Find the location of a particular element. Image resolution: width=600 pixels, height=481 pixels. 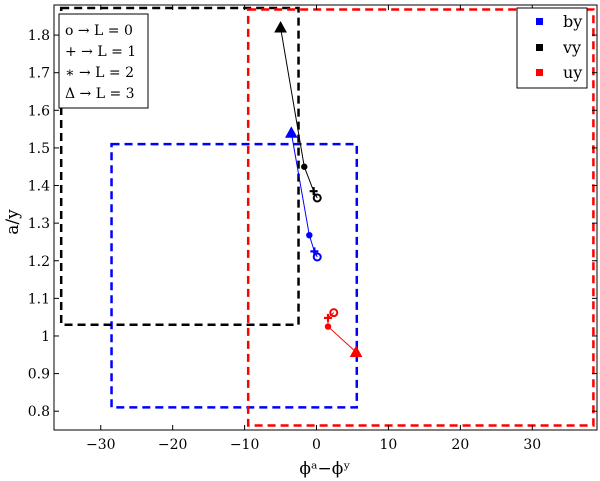

y-tick-label: 1 is located at coordinates (45, 337).